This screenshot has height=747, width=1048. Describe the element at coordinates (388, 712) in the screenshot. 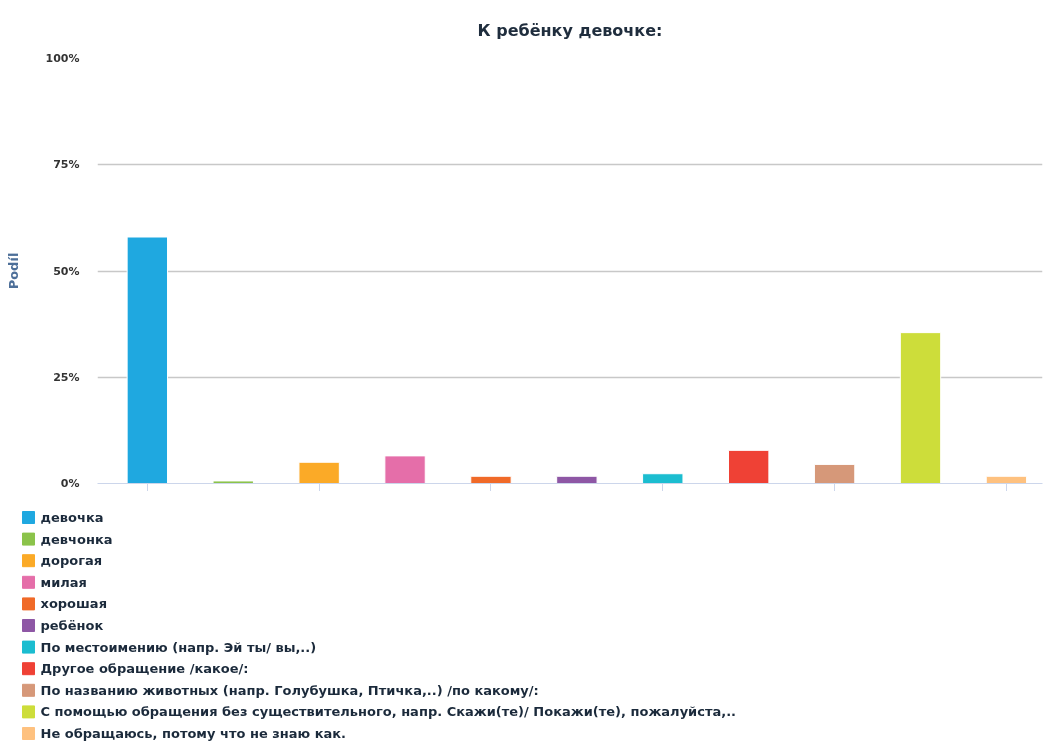

I see `legend-label: С помощью обращения без существительного, напр. Скажи(те)/ Покажи(те), пожалуйста,..` at that location.